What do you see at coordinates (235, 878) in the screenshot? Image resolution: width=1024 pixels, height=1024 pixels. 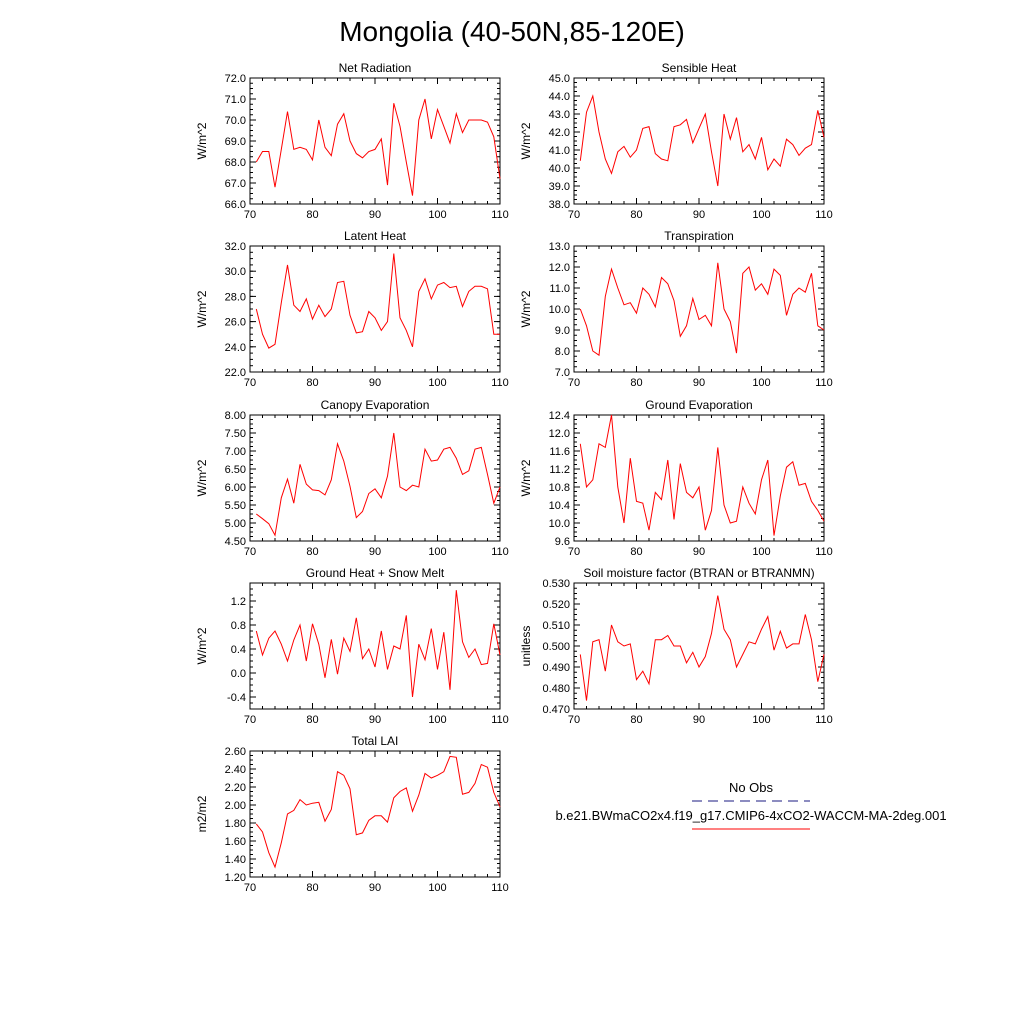 I see `y-tick-label: 1.20` at bounding box center [235, 878].